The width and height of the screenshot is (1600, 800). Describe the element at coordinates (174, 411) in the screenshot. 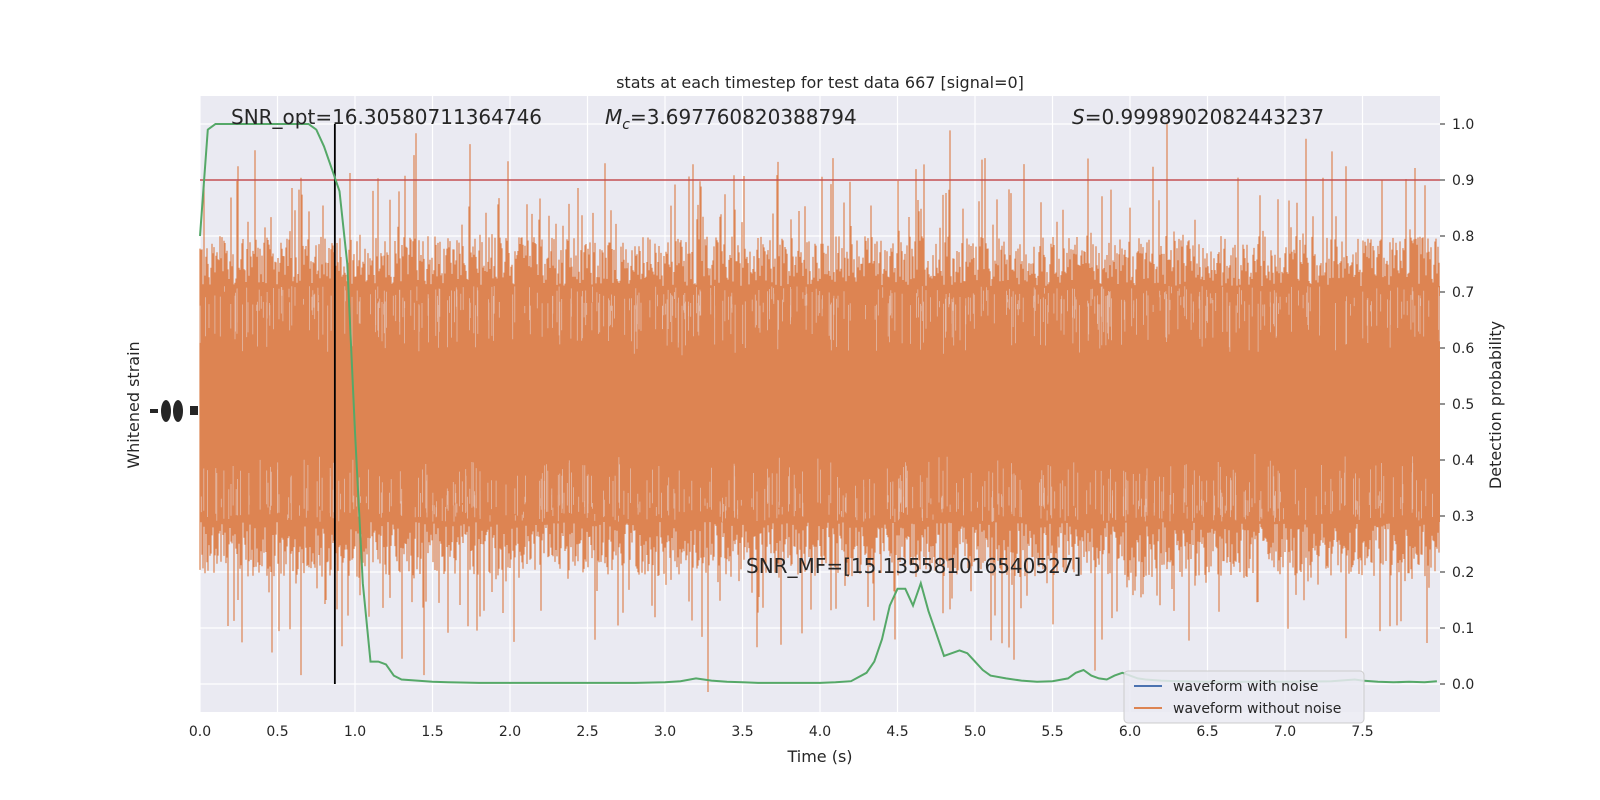

I see `left-axis-ticks-cluster` at that location.